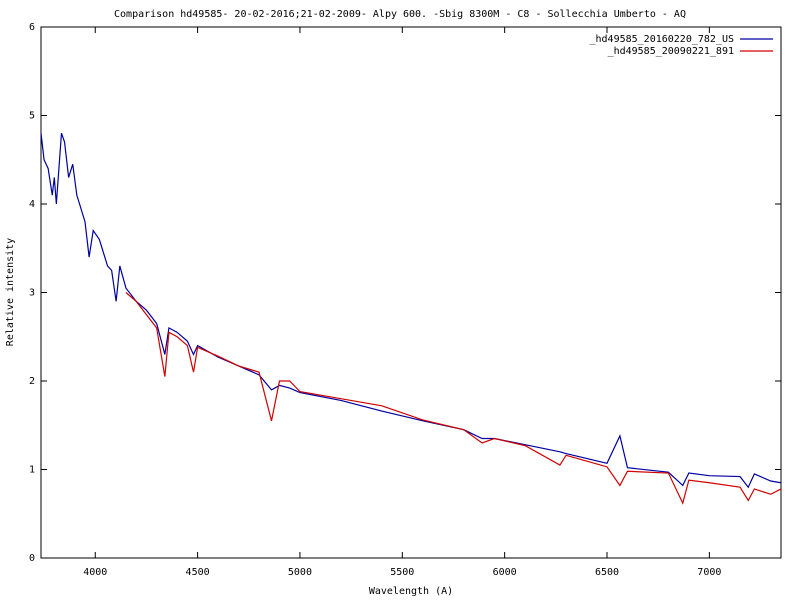 The height and width of the screenshot is (600, 800). What do you see at coordinates (32, 381) in the screenshot?
I see `y-tick-label: 2` at bounding box center [32, 381].